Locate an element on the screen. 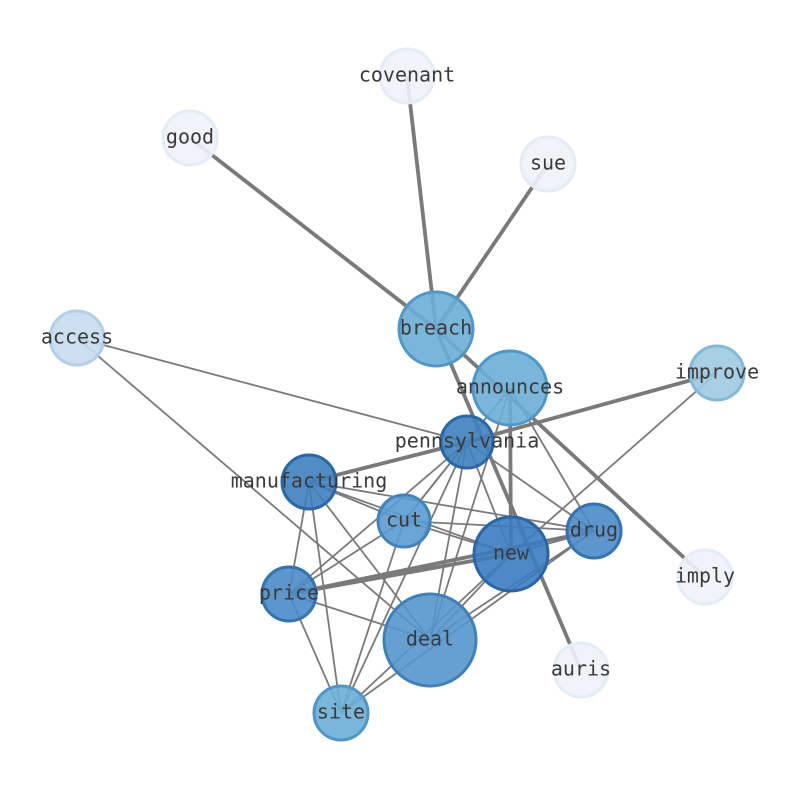 This screenshot has height=790, width=794. node-label: announces is located at coordinates (510, 387).